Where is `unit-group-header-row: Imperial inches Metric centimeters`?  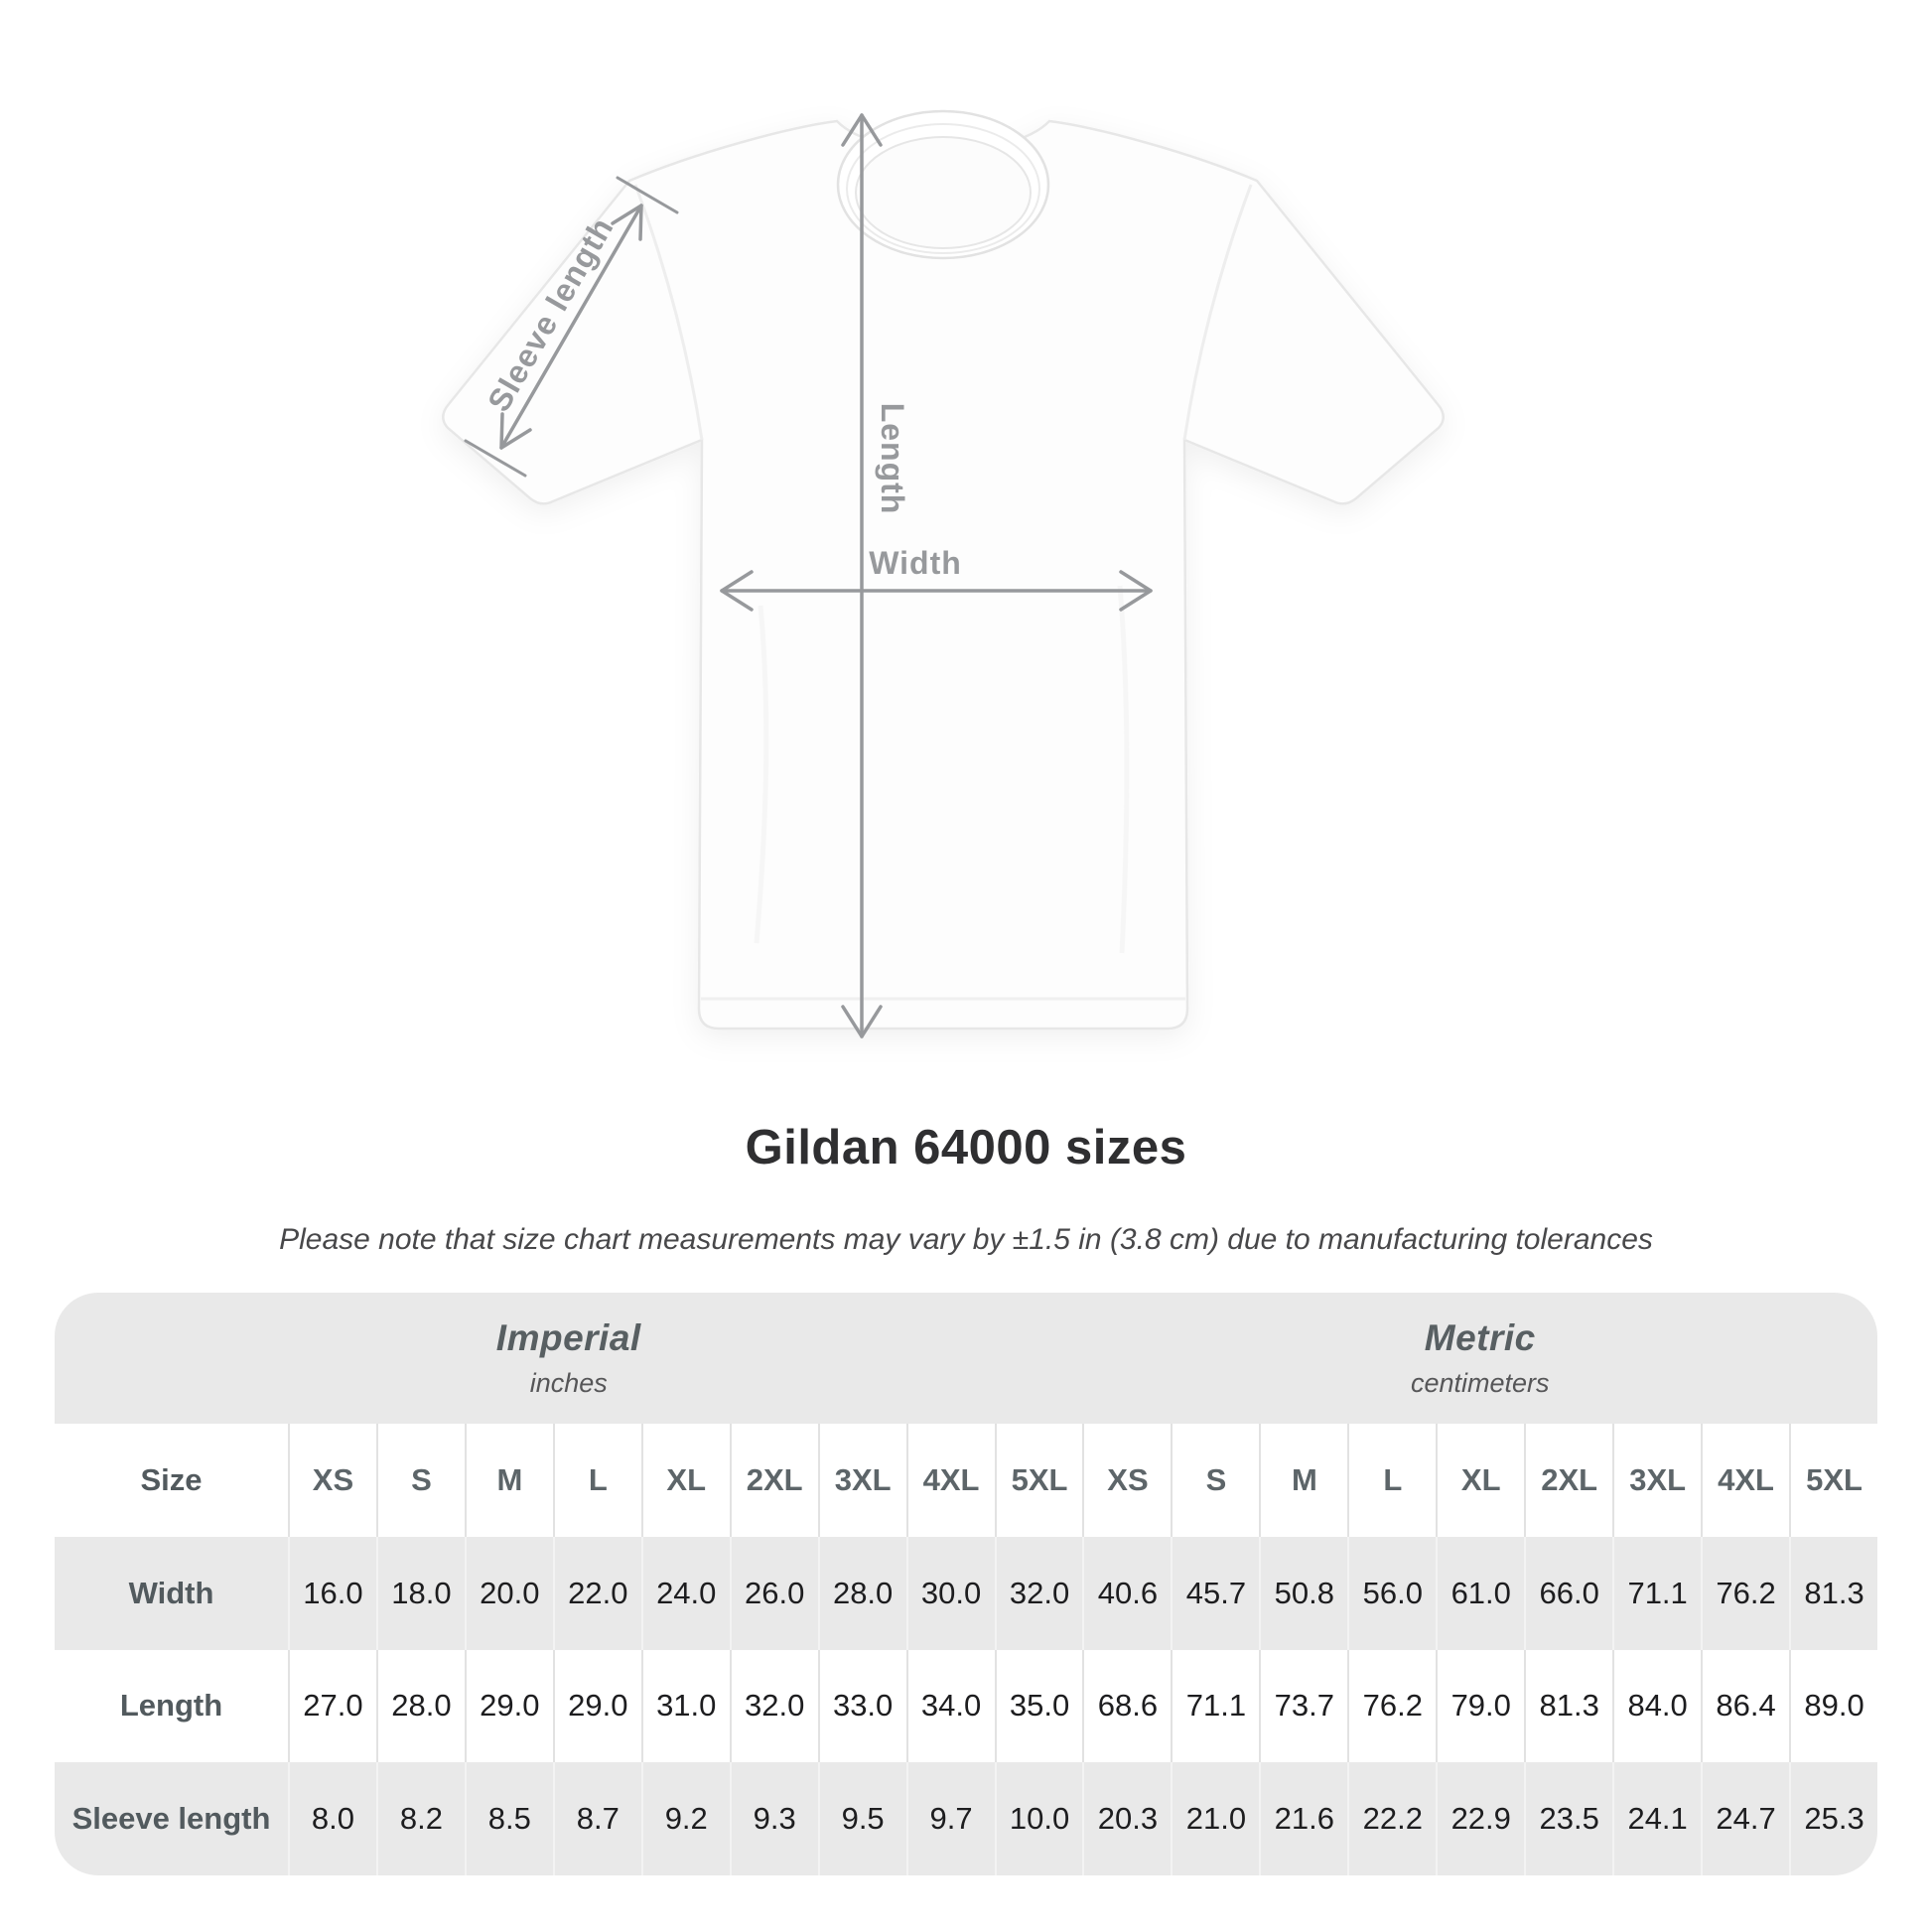
unit-group-header-row: Imperial inches Metric centimeters is located at coordinates (966, 1358).